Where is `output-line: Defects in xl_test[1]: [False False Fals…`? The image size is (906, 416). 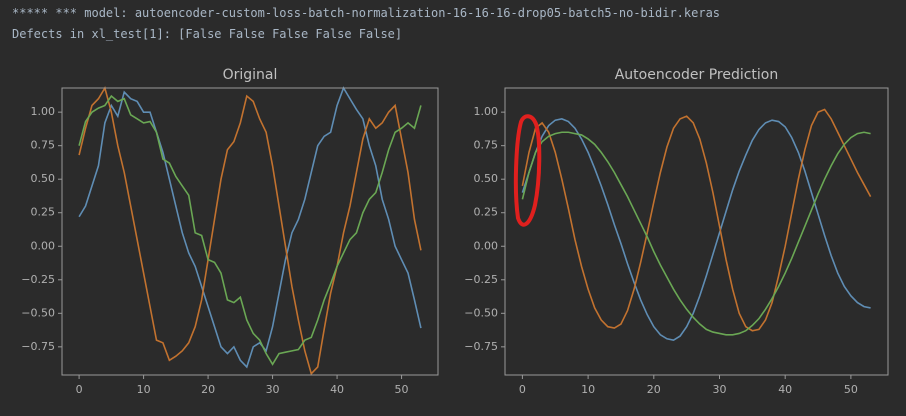 output-line: Defects in xl_test[1]: [False False Fals… is located at coordinates (207, 34).